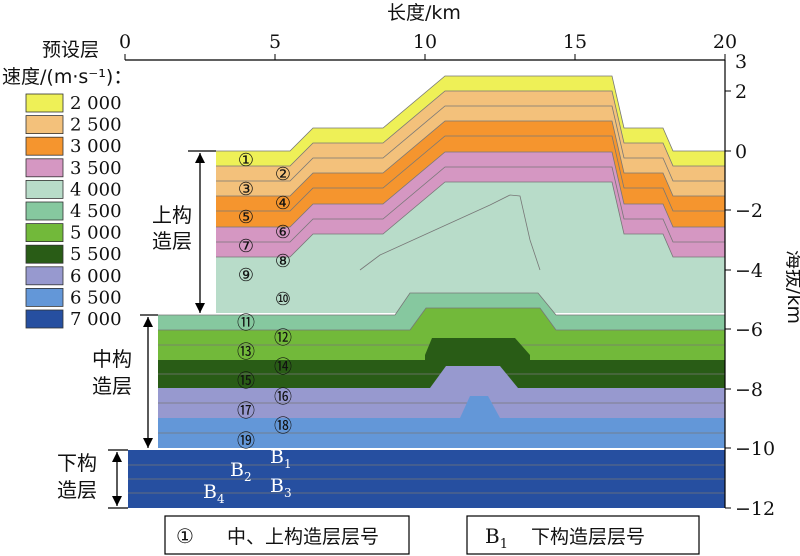 The image size is (800, 556). Describe the element at coordinates (96, 189) in the screenshot. I see `legend-label: 4 000` at that location.